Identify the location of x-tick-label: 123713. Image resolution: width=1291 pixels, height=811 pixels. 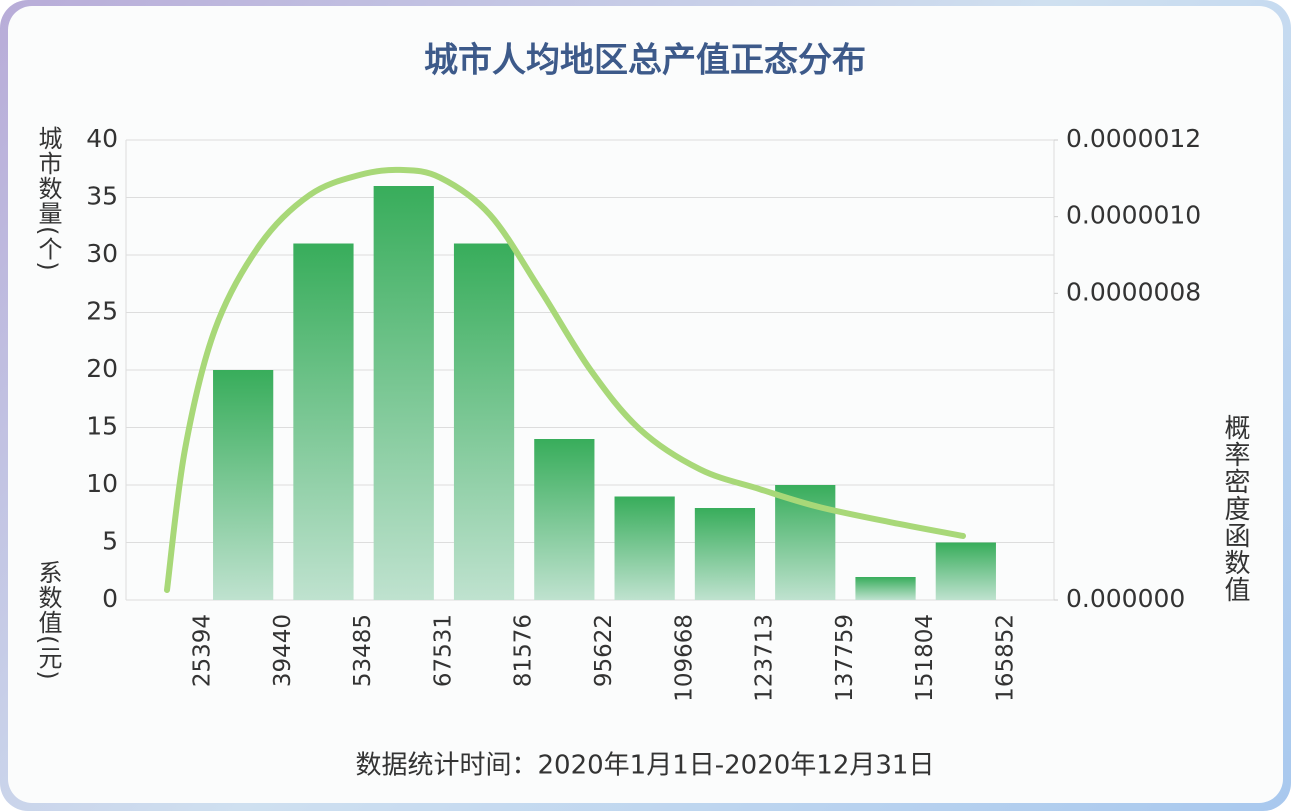
(765, 658).